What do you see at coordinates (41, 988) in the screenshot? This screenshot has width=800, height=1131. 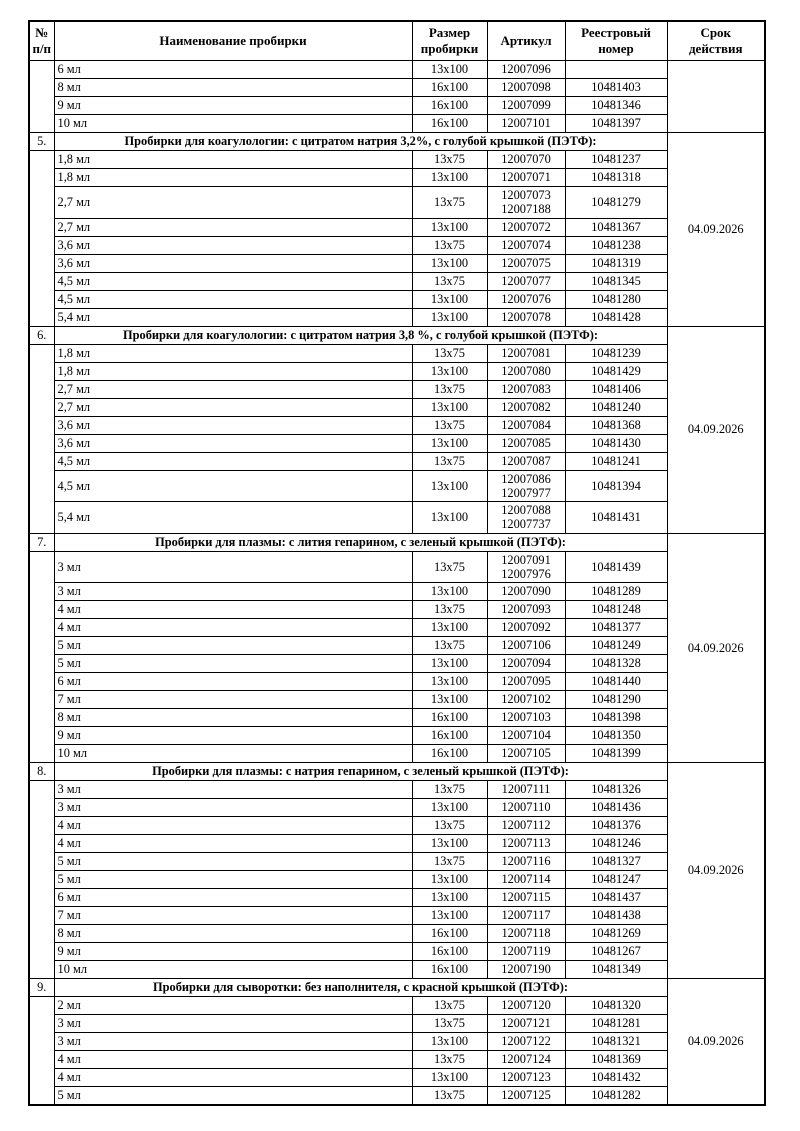 I see `section-number: 9.` at bounding box center [41, 988].